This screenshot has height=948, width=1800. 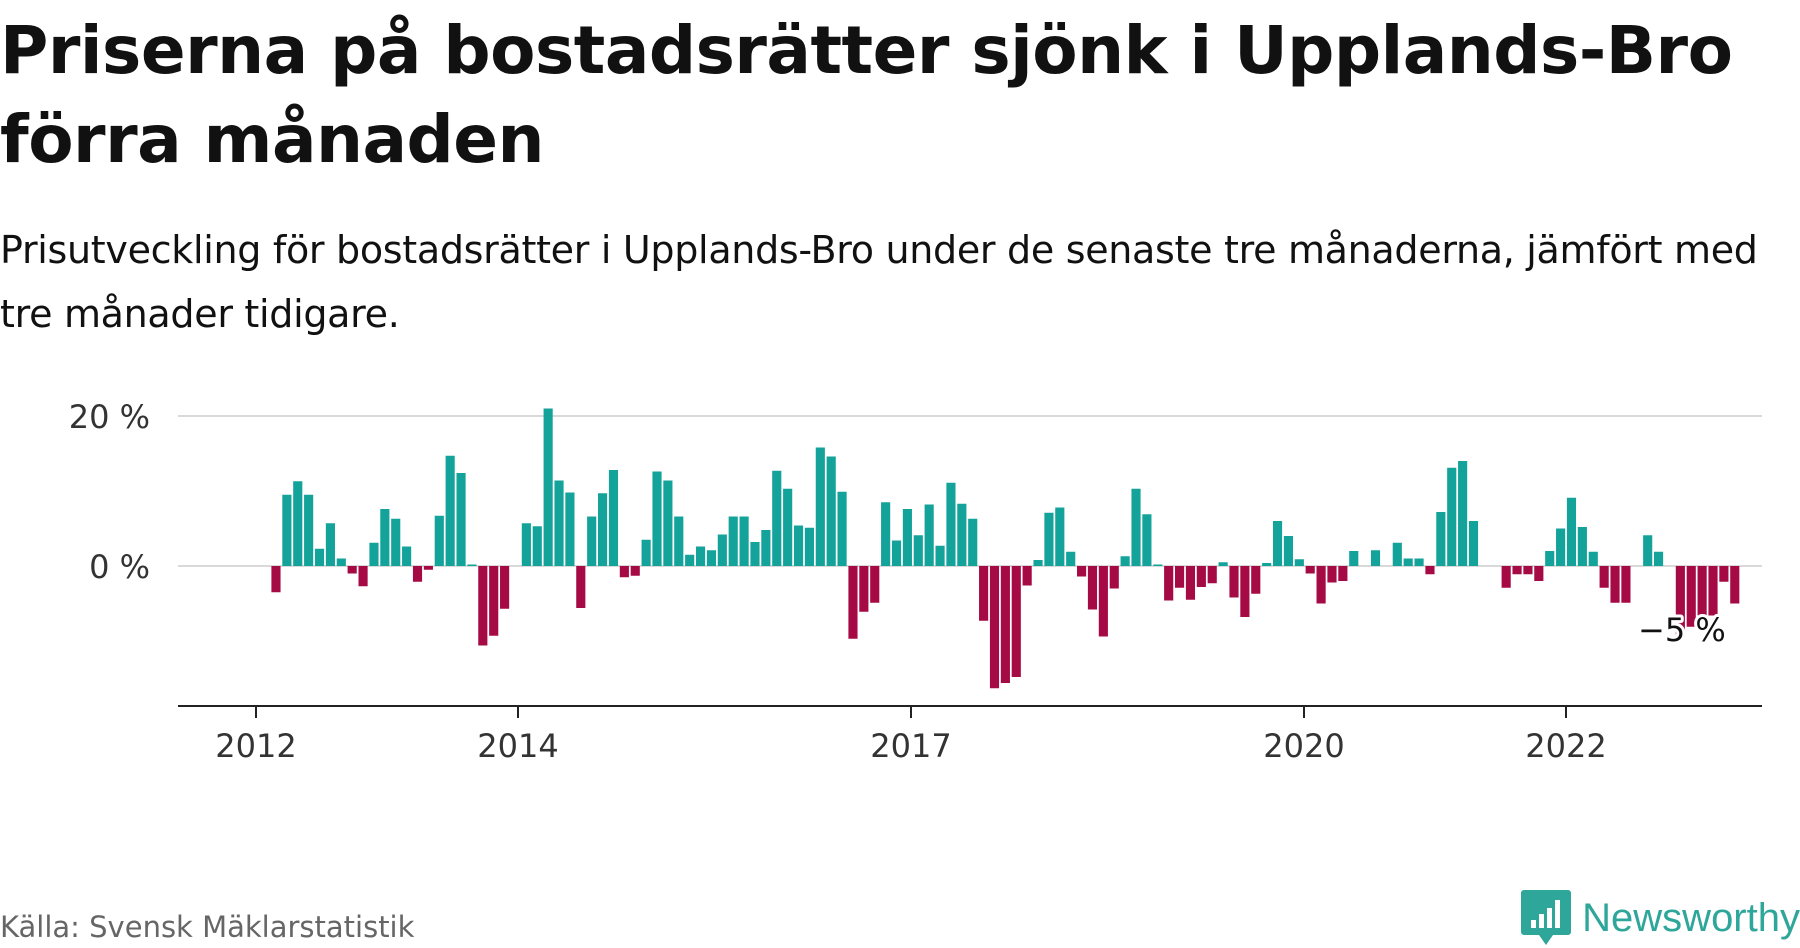 What do you see at coordinates (255, 746) in the screenshot?
I see `x-tick-label-2012: 2012` at bounding box center [255, 746].